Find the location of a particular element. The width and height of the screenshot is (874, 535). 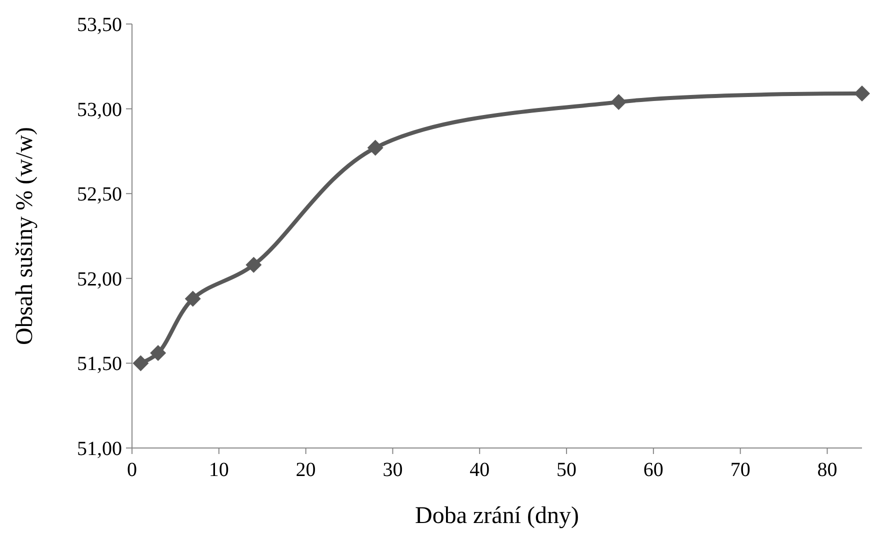

x-tick-label: 40 is located at coordinates (480, 470).